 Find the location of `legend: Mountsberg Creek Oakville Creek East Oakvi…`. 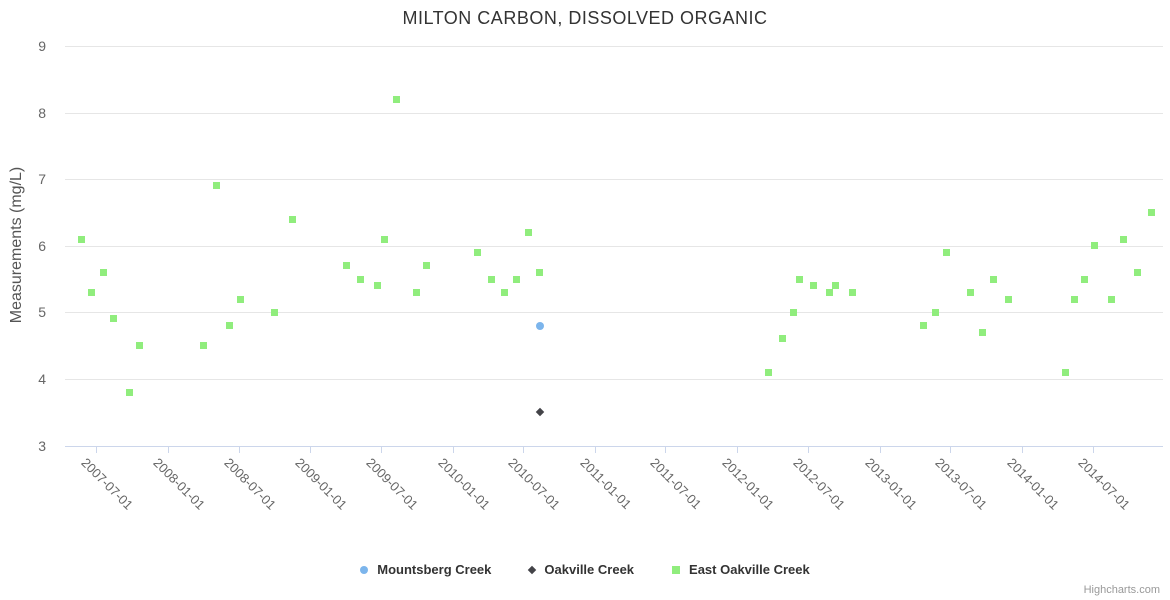

legend: Mountsberg Creek Oakville Creek East Oakvi… is located at coordinates (585, 569).